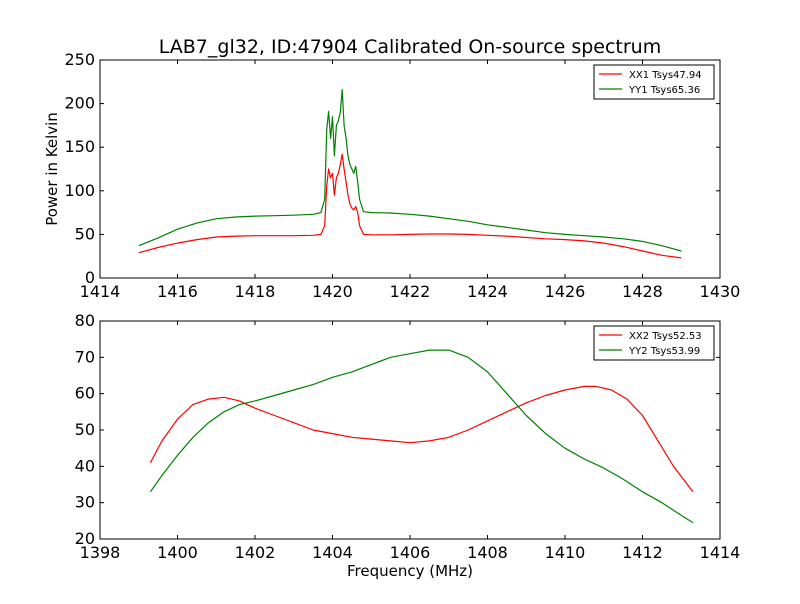 The image size is (800, 604). I want to click on x-tick-label: 1420, so click(332, 291).